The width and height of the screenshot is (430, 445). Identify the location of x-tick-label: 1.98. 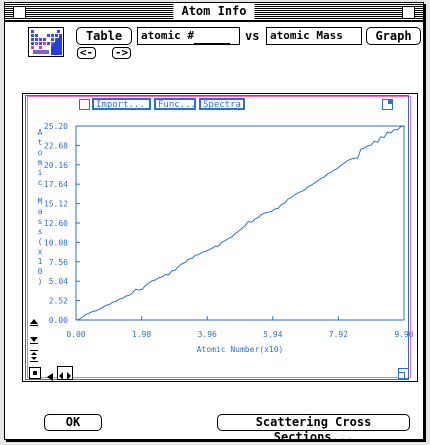
(141, 334).